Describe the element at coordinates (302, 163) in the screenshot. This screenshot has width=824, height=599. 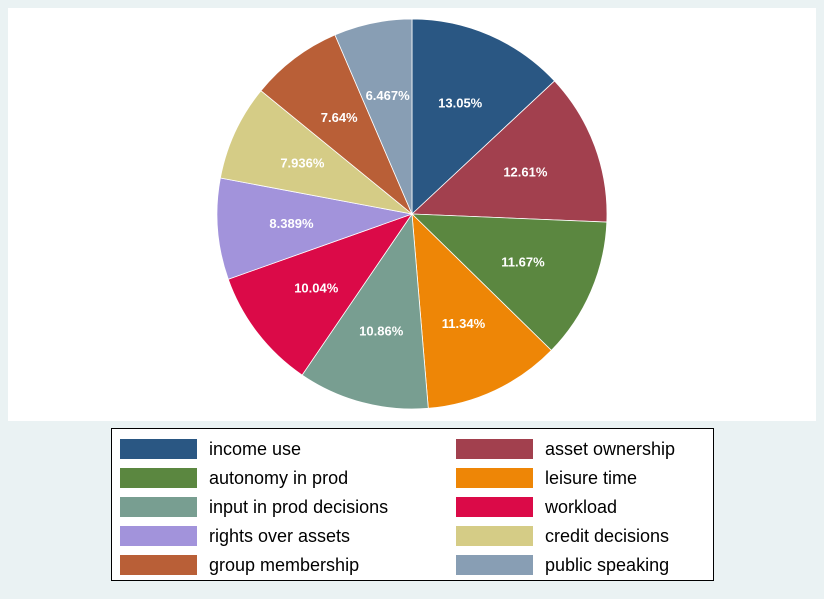
I see `slice-value-label: 7.936%` at that location.